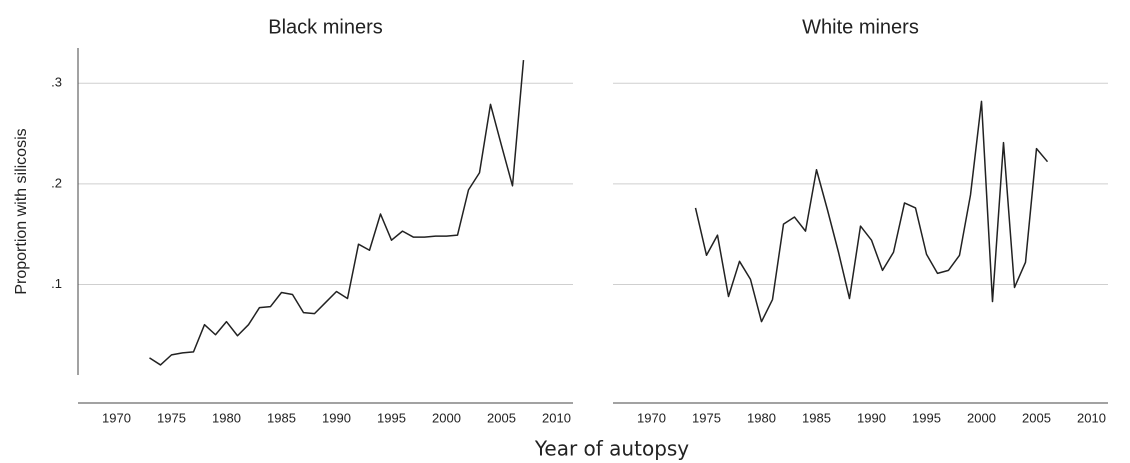 This screenshot has width=1130, height=463. I want to click on y-tick-label: .3, so click(56, 82).